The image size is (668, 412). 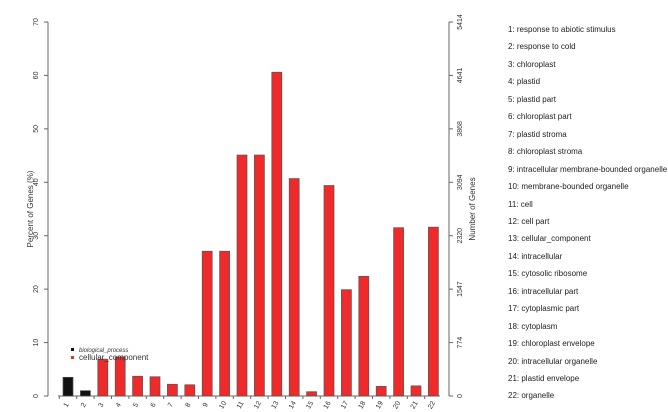 I want to click on category-description: 5: plastid part, so click(x=532, y=99).